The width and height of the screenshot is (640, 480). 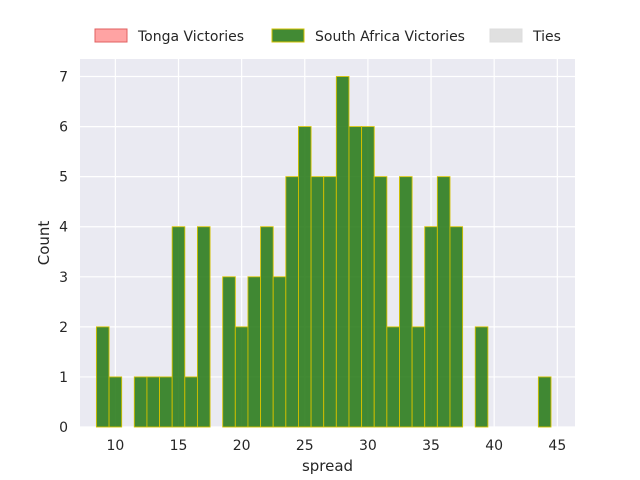 I want to click on x-tick-label: 20, so click(x=242, y=446).